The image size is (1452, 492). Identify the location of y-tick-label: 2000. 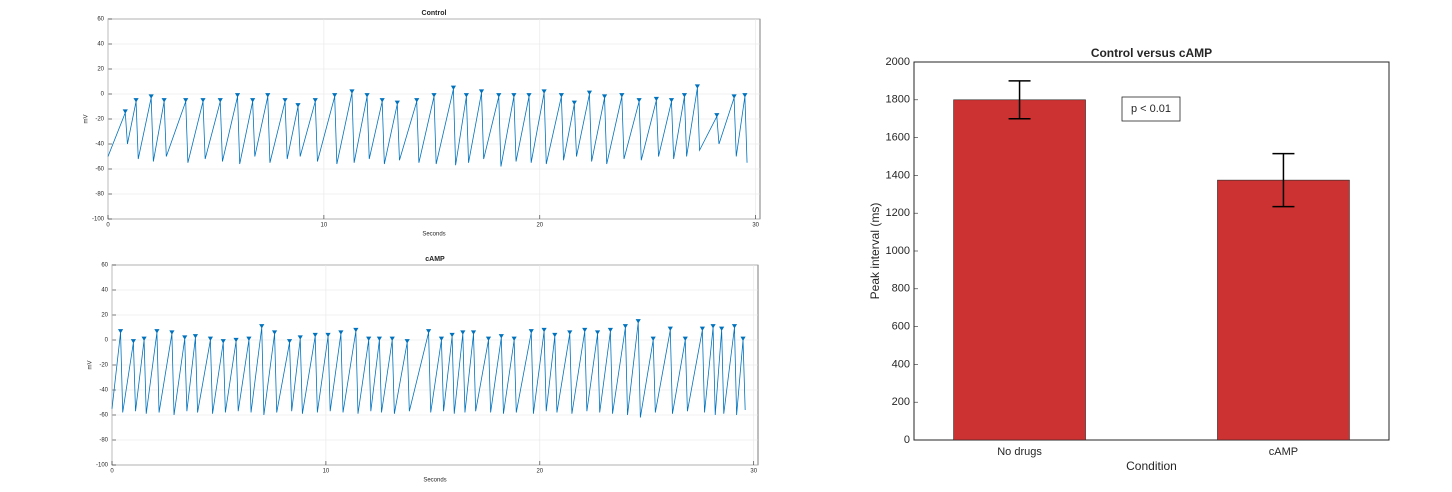
(898, 62).